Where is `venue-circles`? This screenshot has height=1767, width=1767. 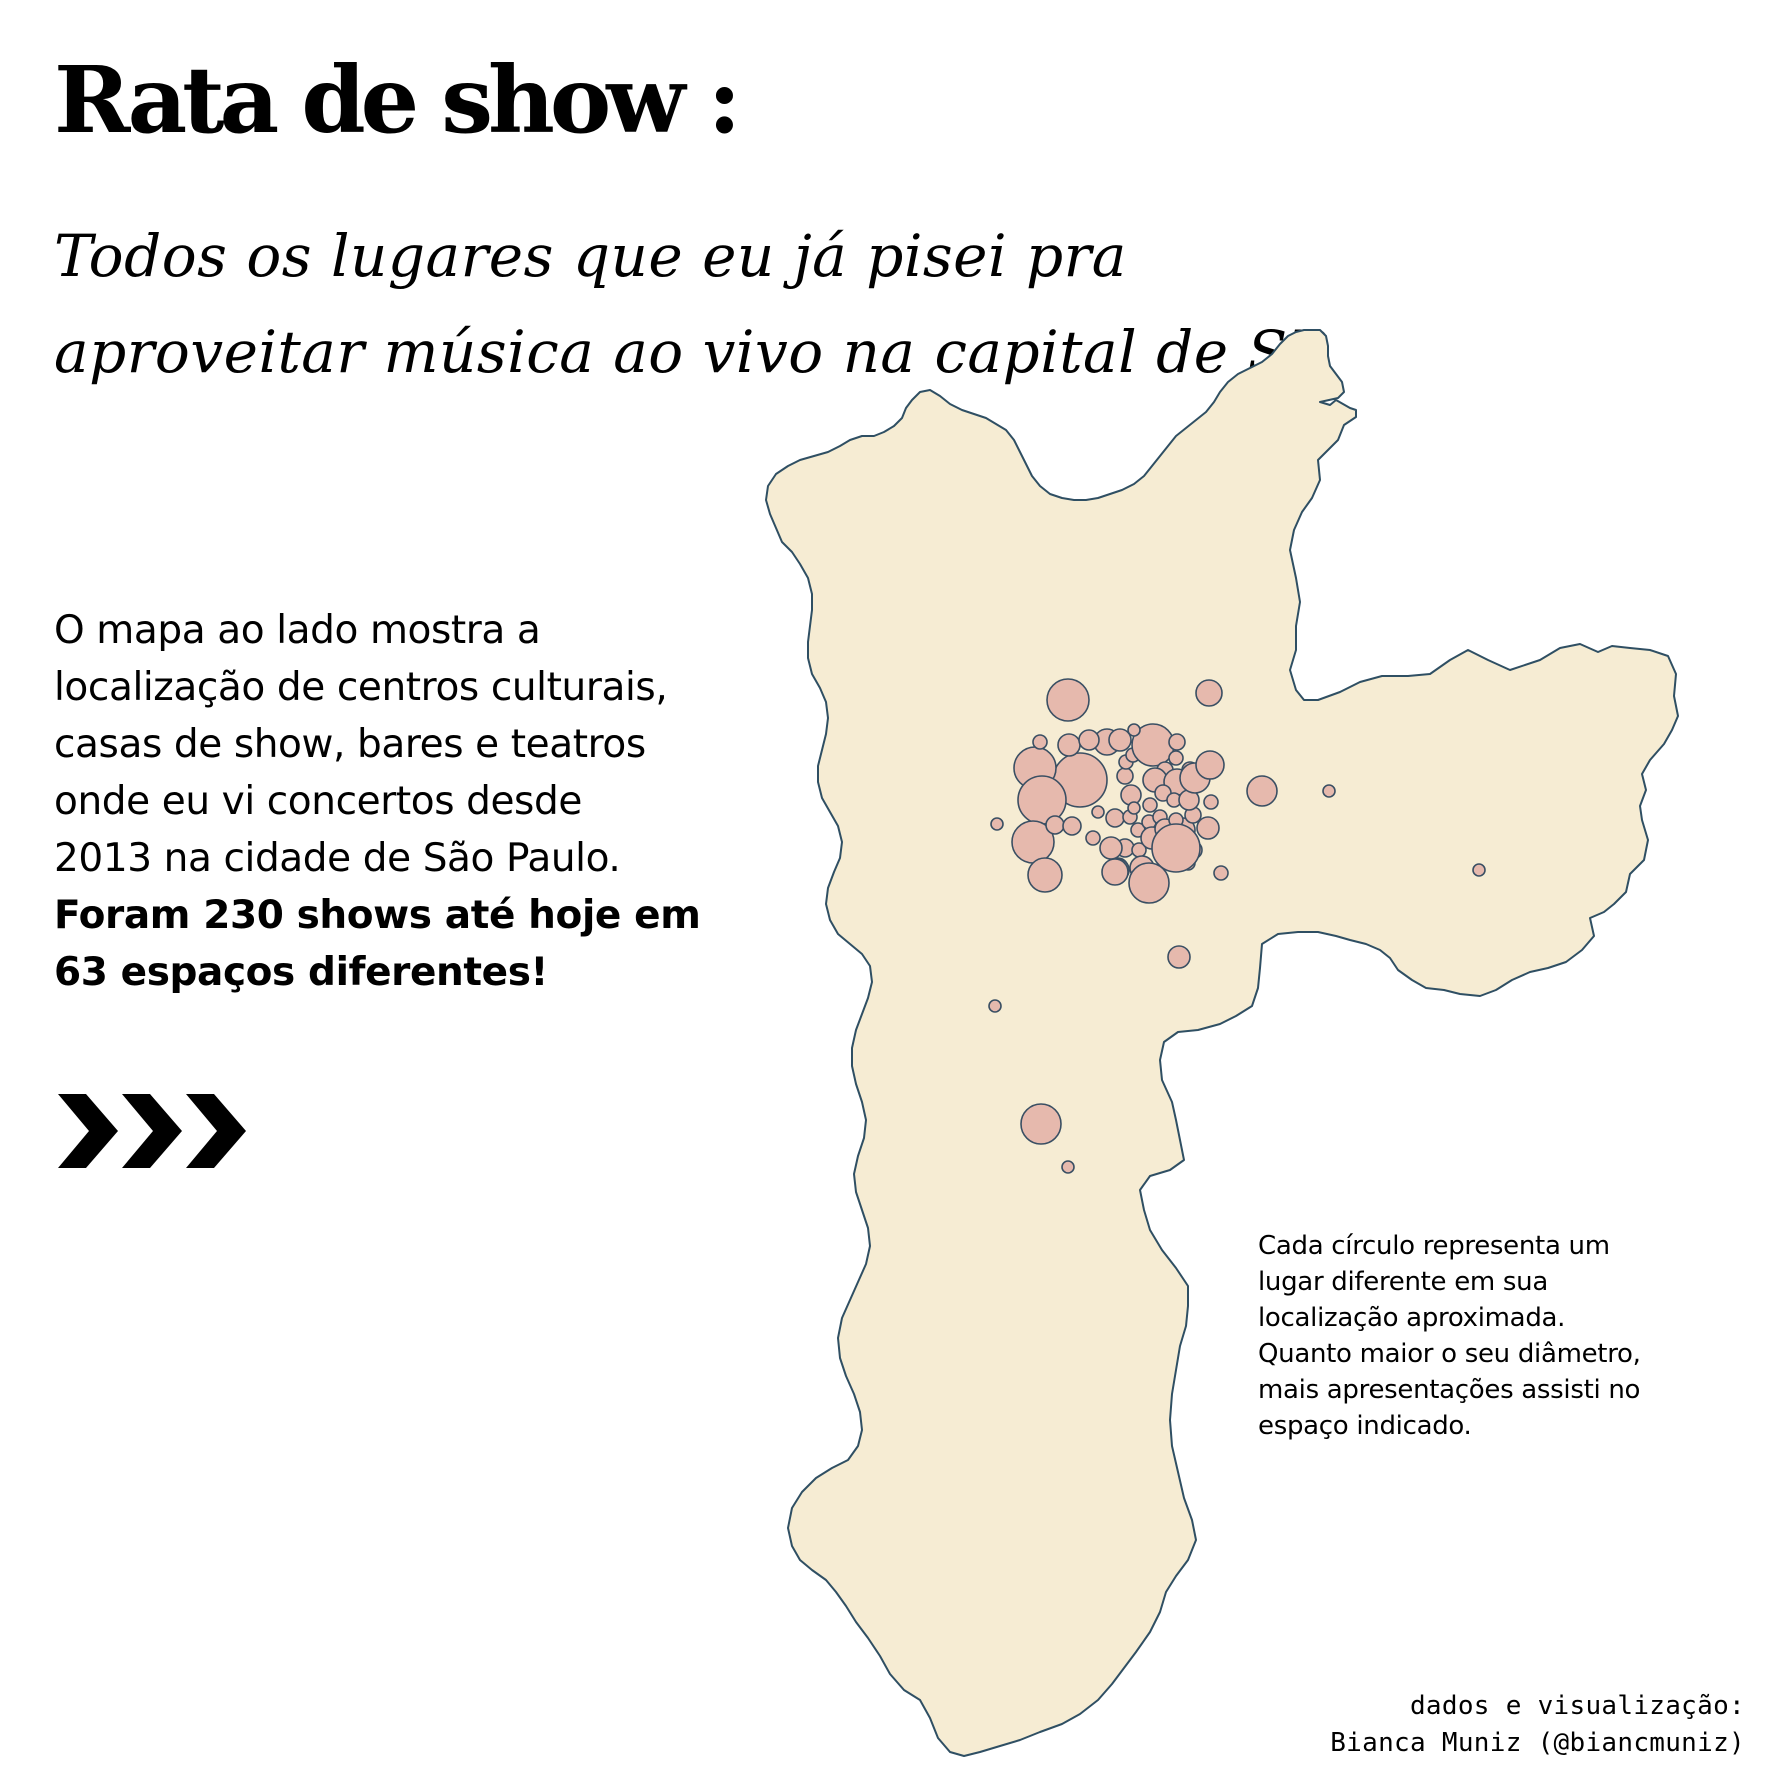 venue-circles is located at coordinates (1237, 926).